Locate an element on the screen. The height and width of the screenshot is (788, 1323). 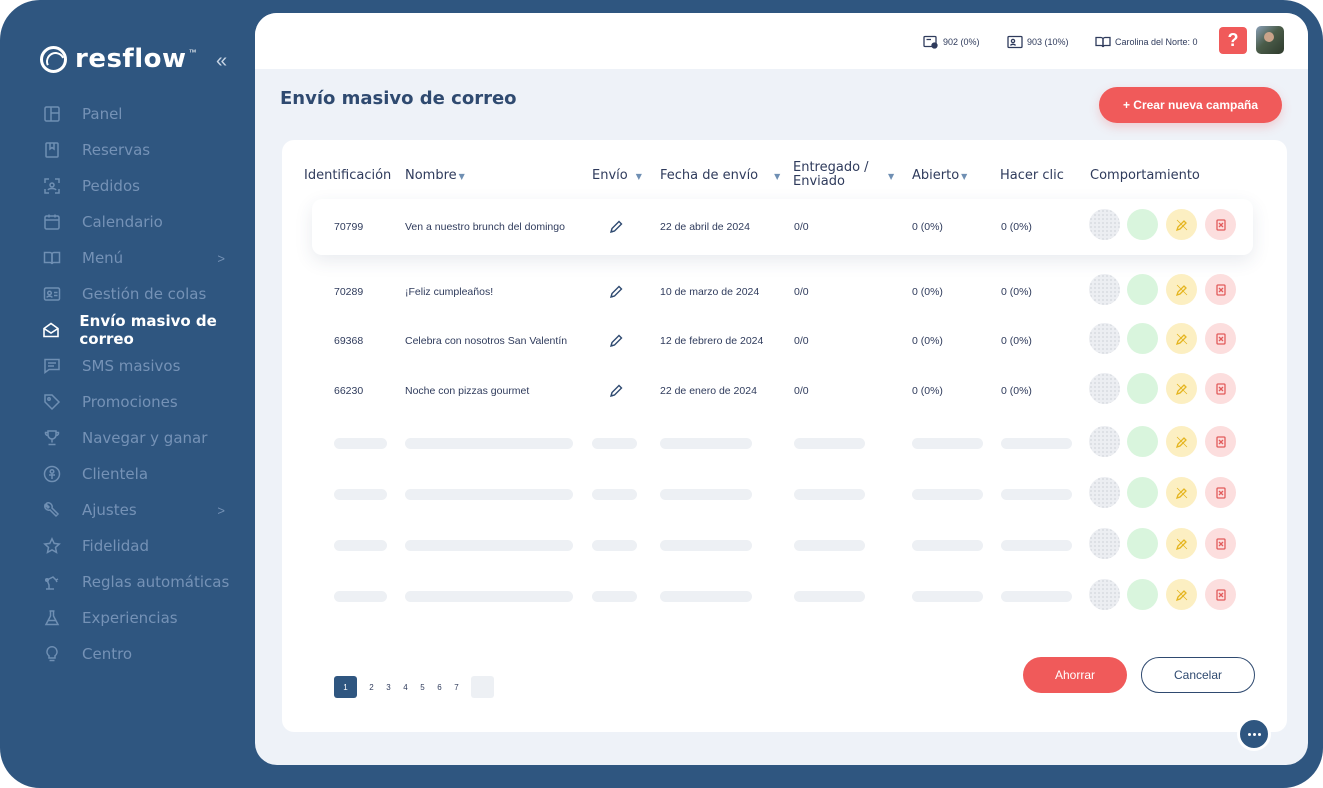
sidebar-item-pedidos: Pedidos is located at coordinates (147, 186).